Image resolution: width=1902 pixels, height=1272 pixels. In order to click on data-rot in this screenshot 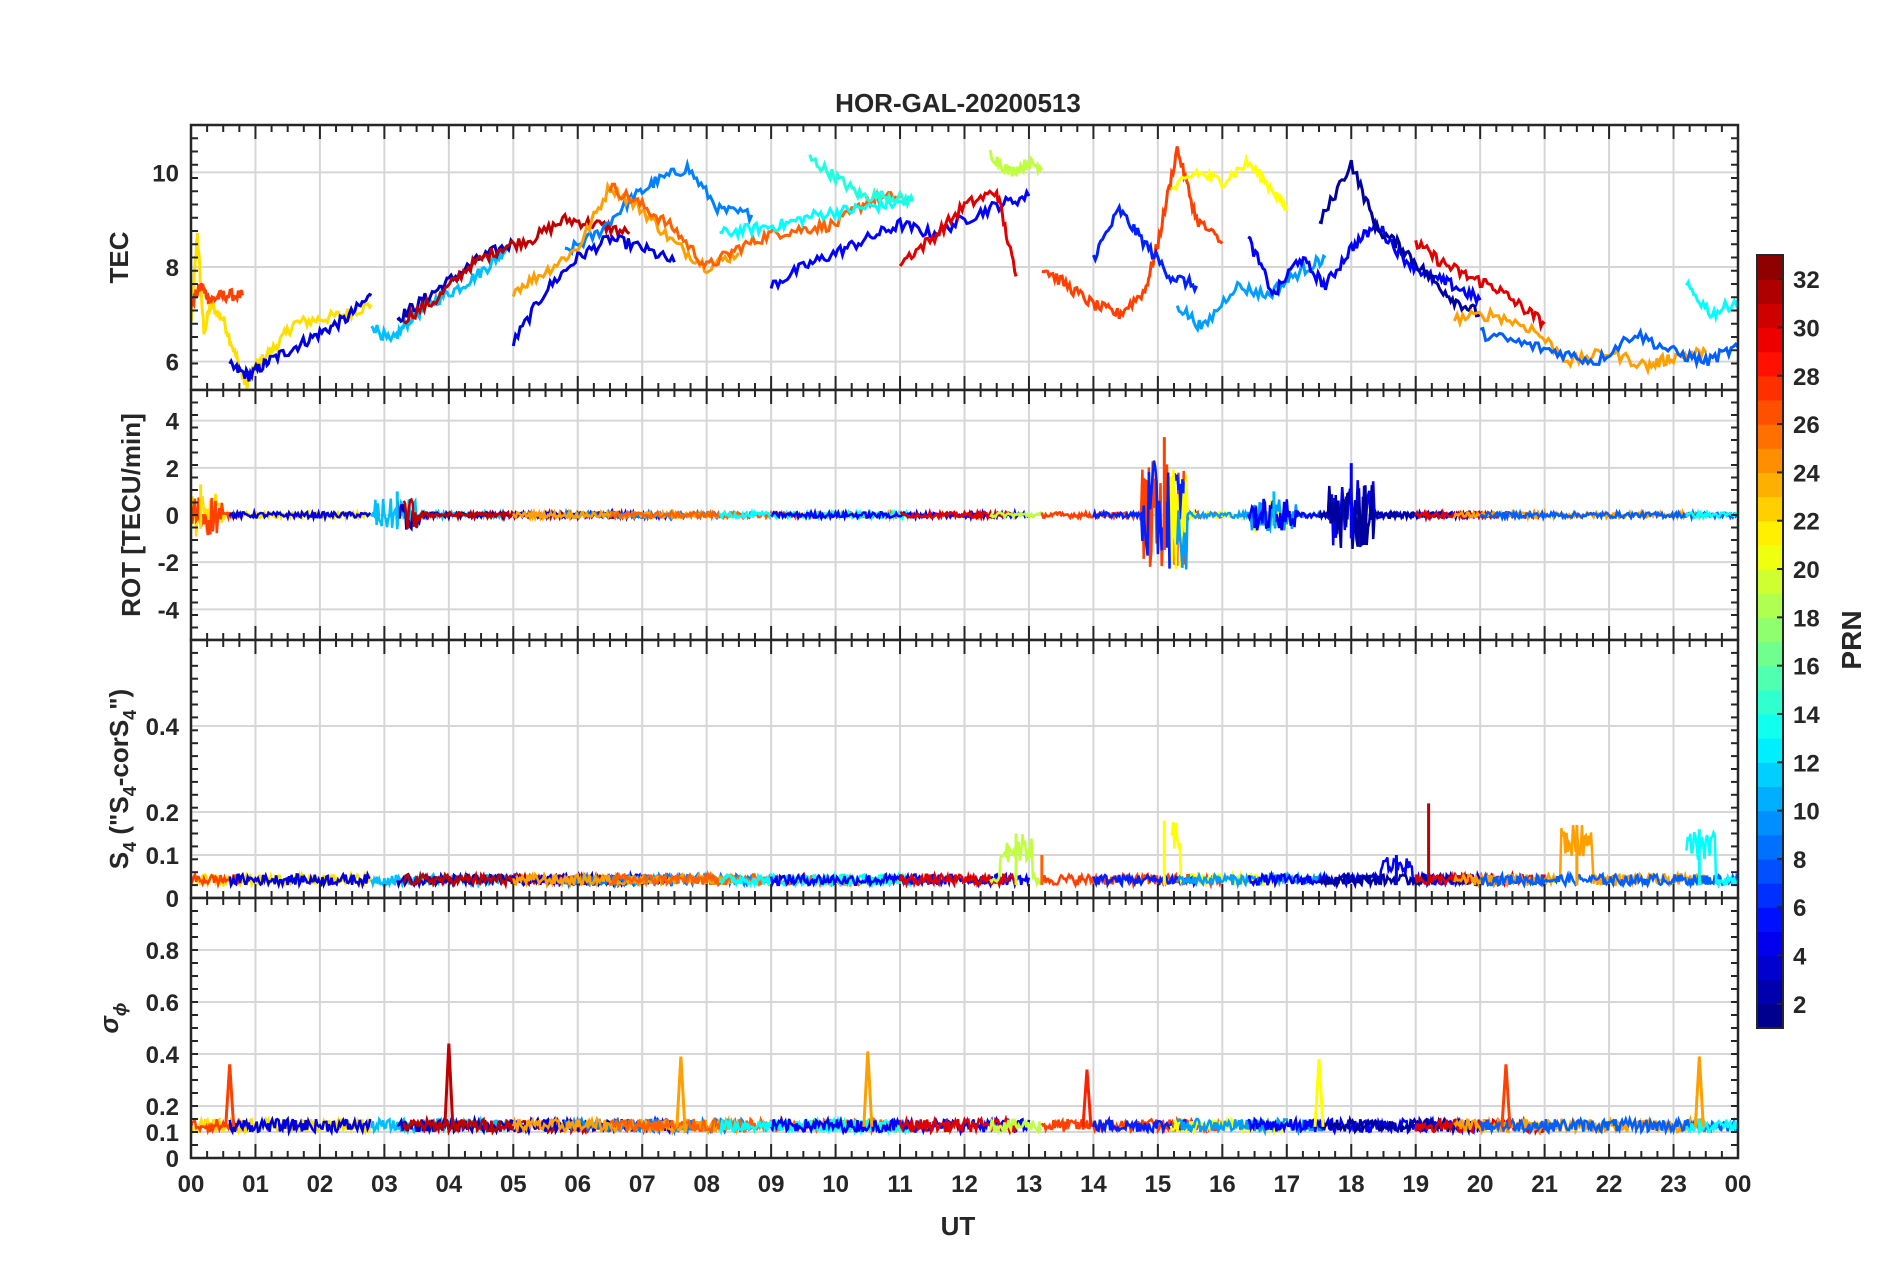, I will do `click(964, 503)`.